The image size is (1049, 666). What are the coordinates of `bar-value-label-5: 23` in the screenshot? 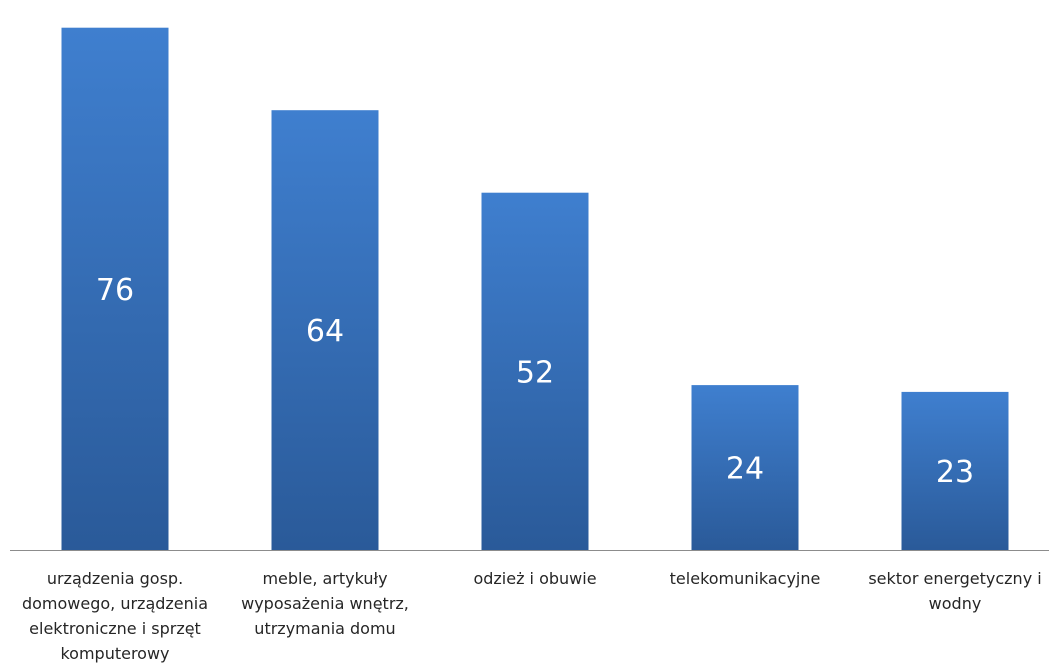 It's located at (955, 472).